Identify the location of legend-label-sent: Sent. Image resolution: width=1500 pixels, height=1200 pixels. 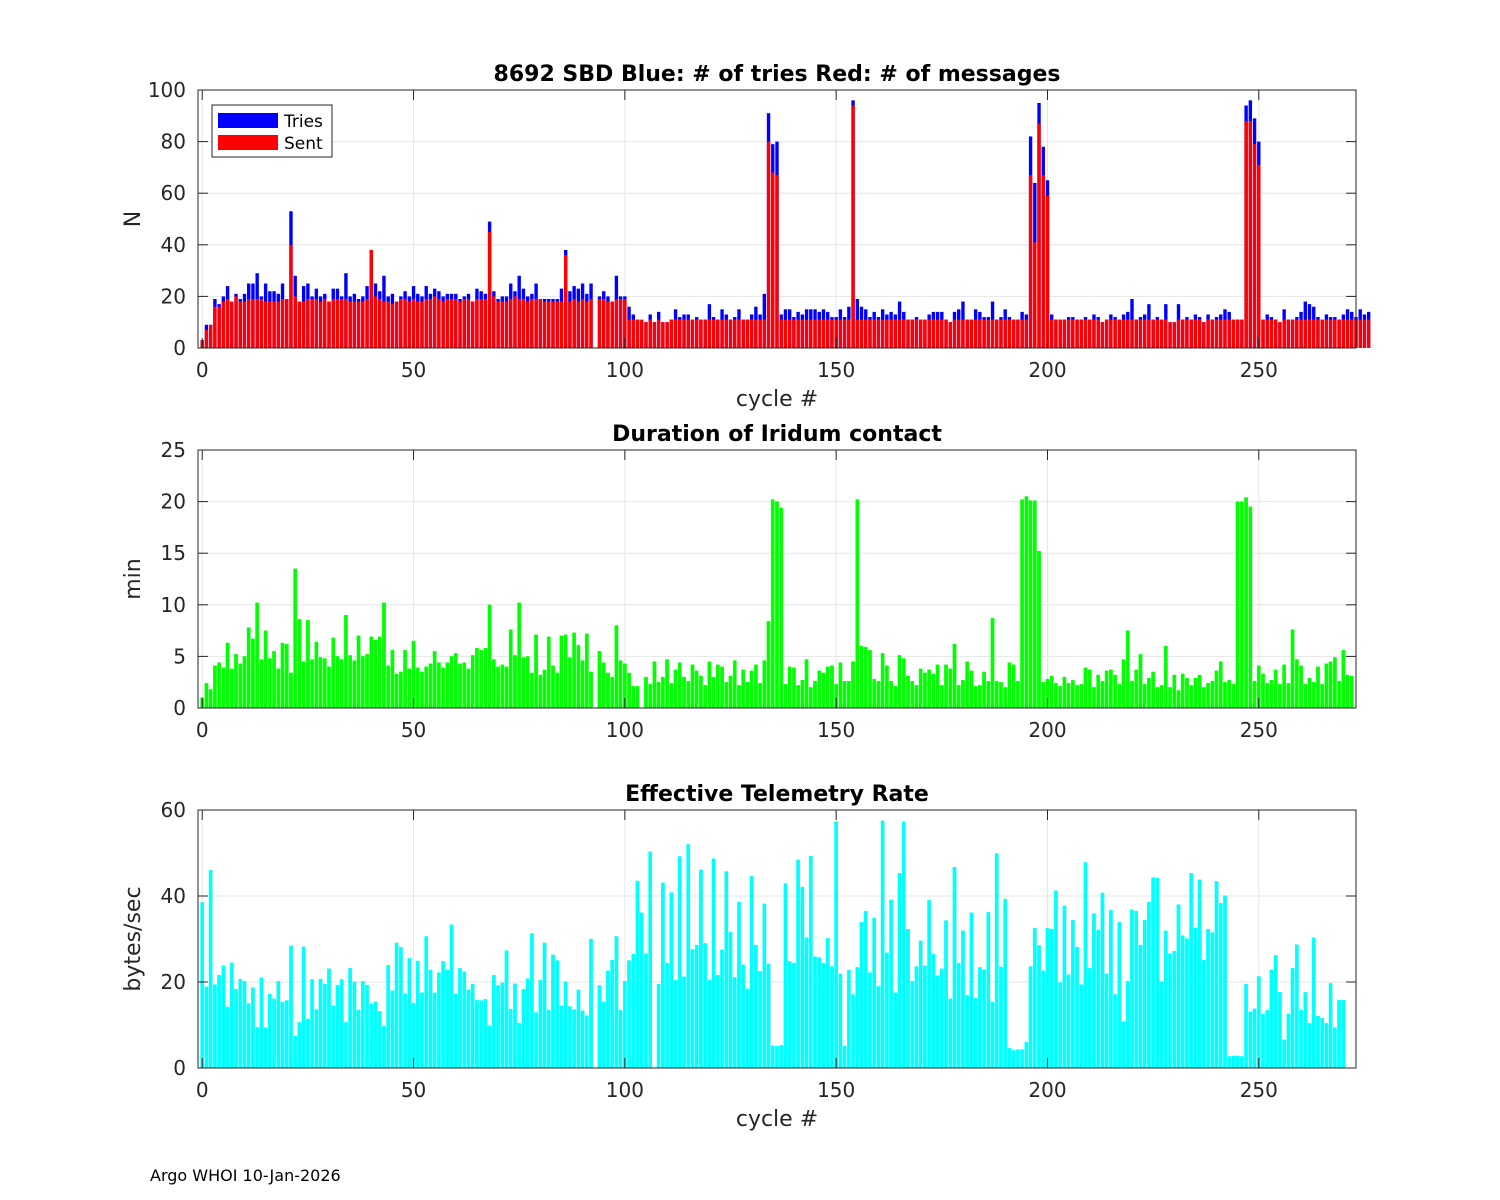
(303, 144).